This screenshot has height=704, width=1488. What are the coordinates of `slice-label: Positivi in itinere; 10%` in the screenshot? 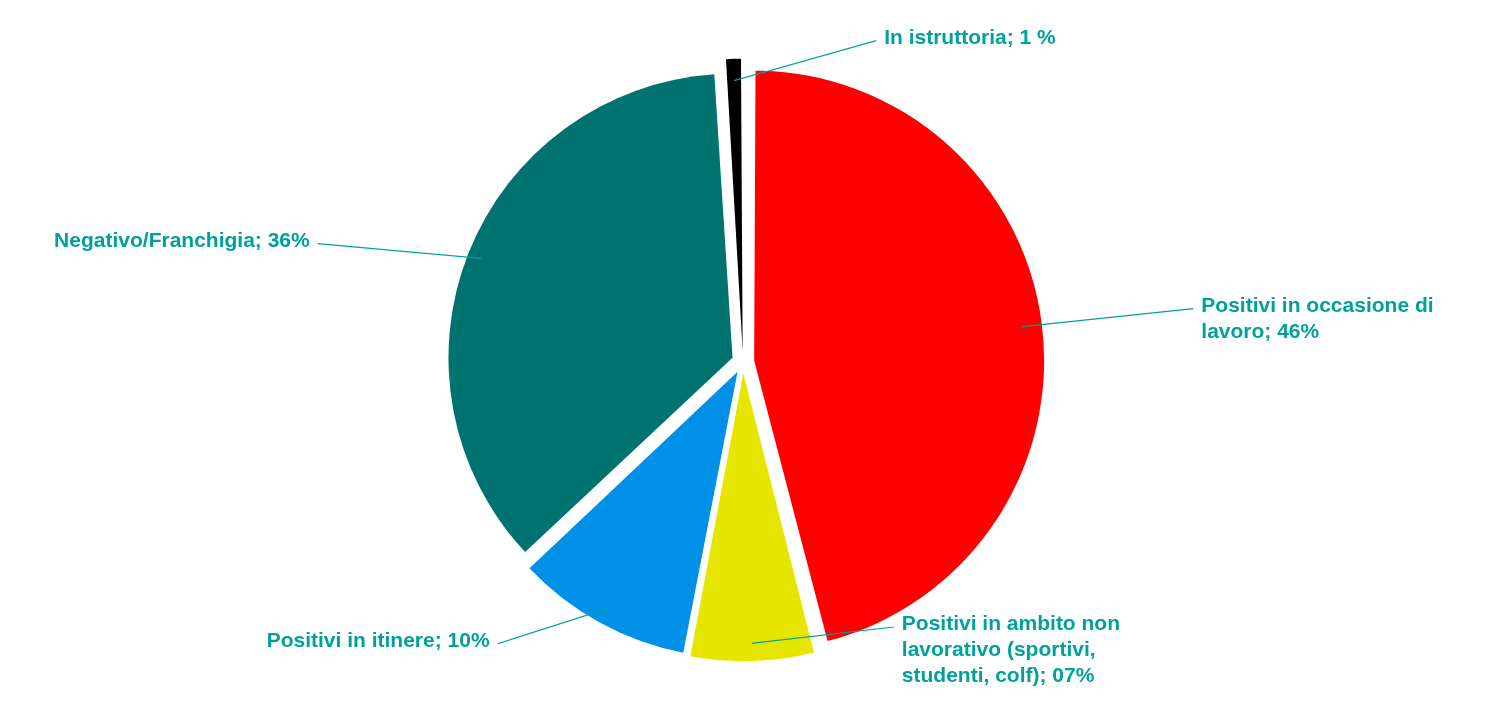 It's located at (378, 640).